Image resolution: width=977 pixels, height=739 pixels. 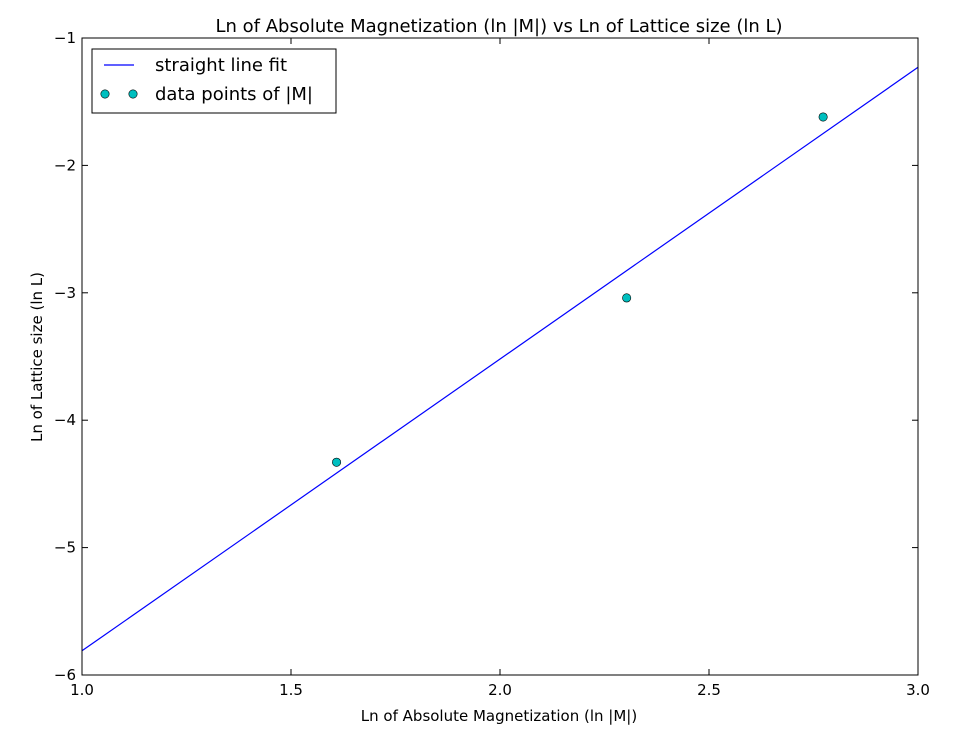 I want to click on legend: straight line fit data points of |M|, so click(x=214, y=81).